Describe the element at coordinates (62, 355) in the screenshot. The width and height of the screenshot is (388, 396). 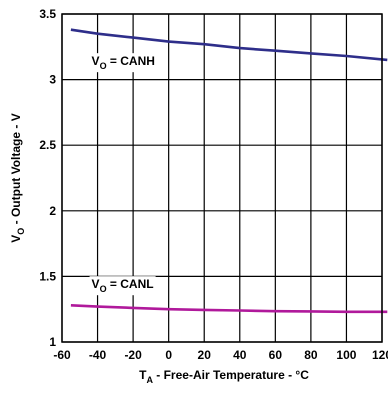
I see `x-tick-label: -60` at that location.